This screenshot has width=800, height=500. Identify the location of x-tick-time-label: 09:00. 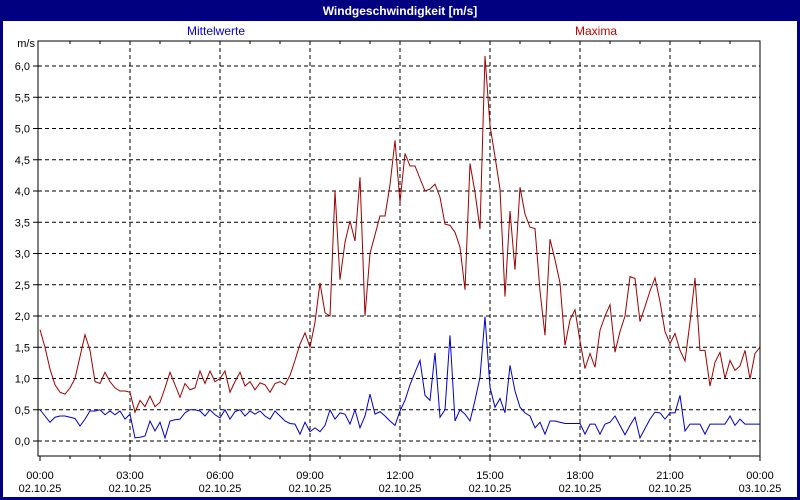
(310, 476).